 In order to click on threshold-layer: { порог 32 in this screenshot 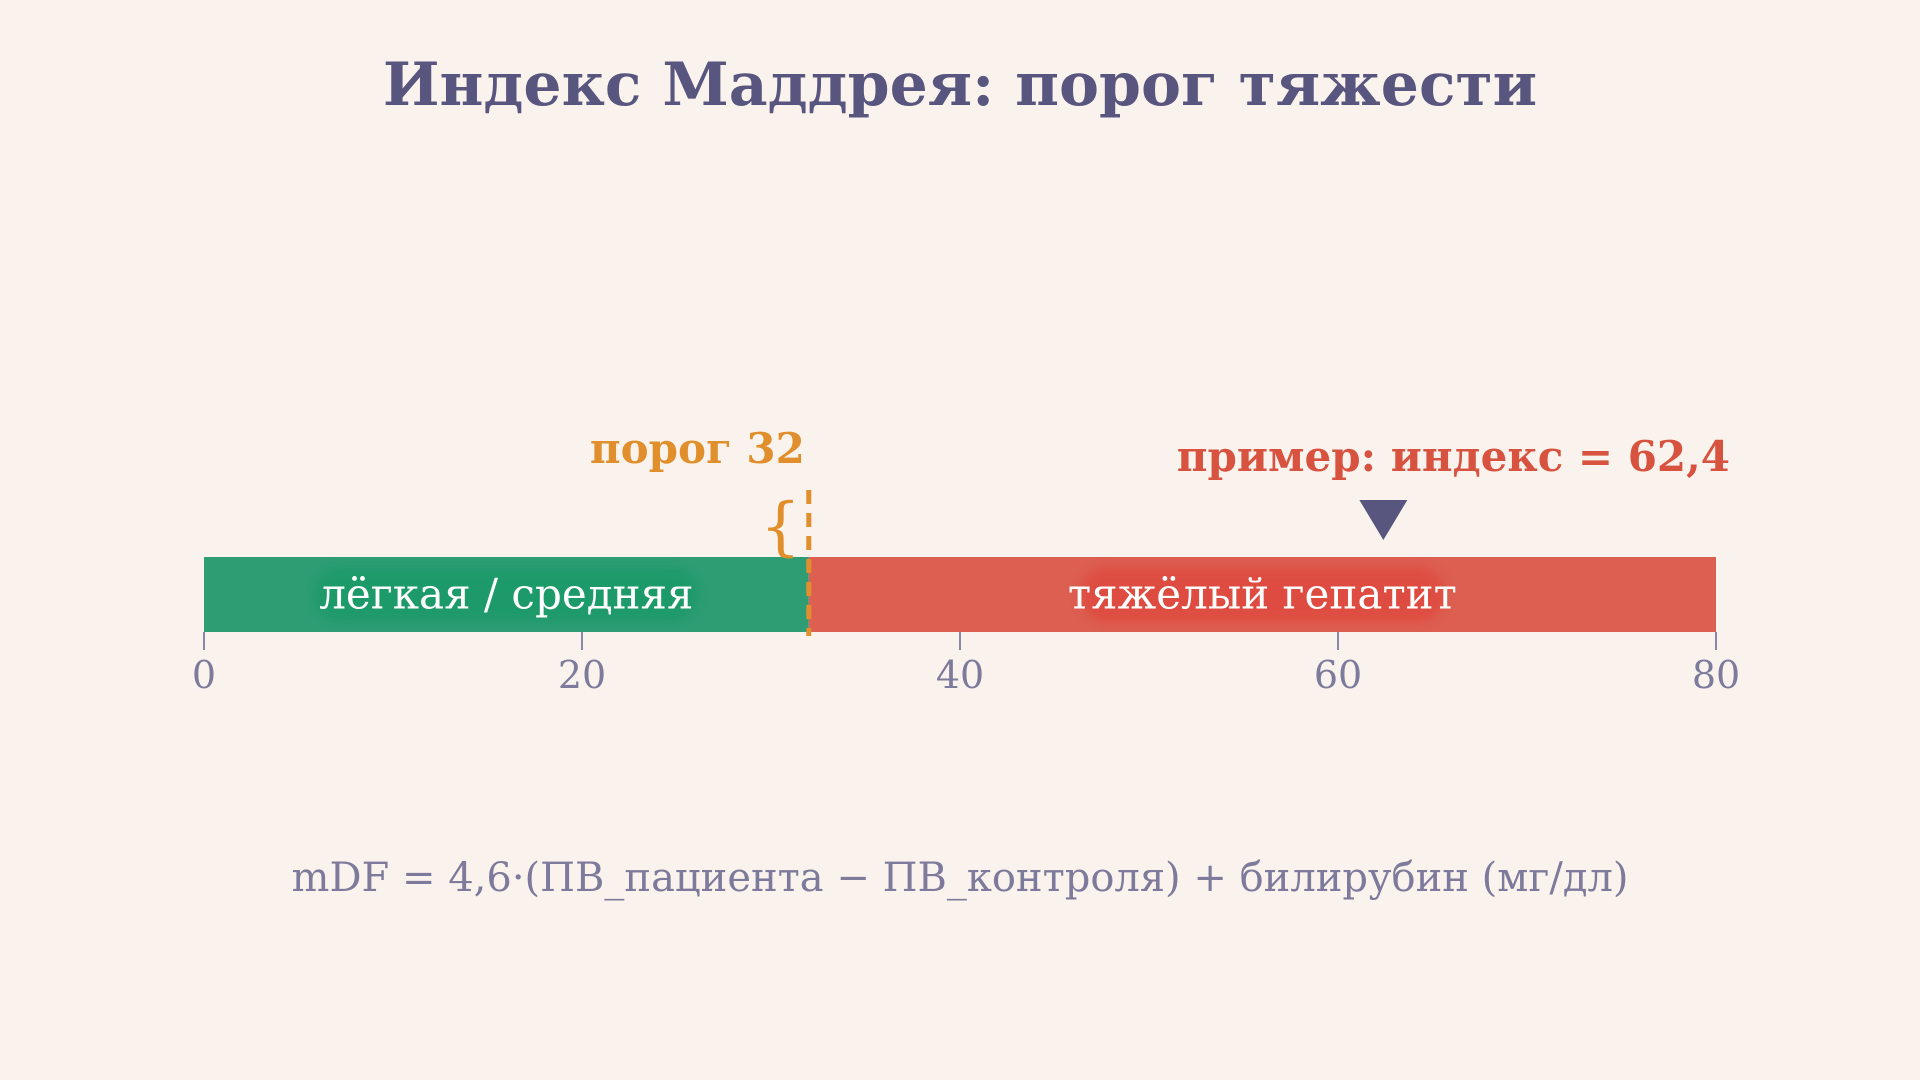, I will do `click(701, 530)`.